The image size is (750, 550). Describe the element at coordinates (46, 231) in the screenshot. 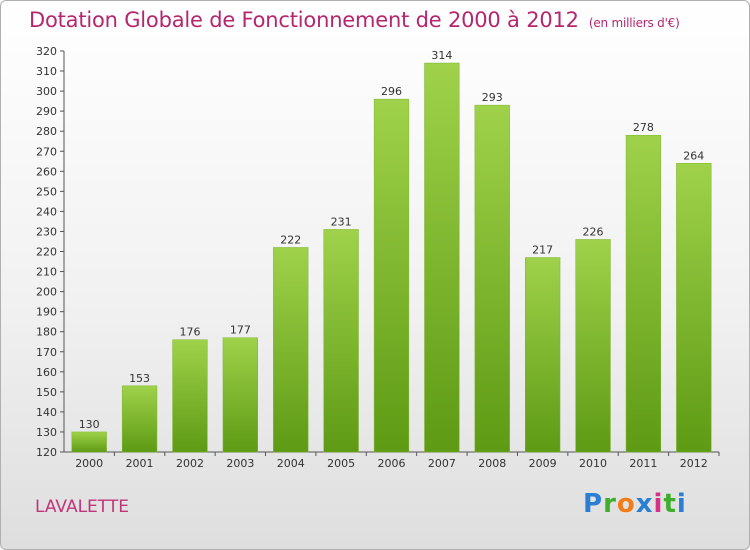

I see `y-tick-label: 230` at that location.